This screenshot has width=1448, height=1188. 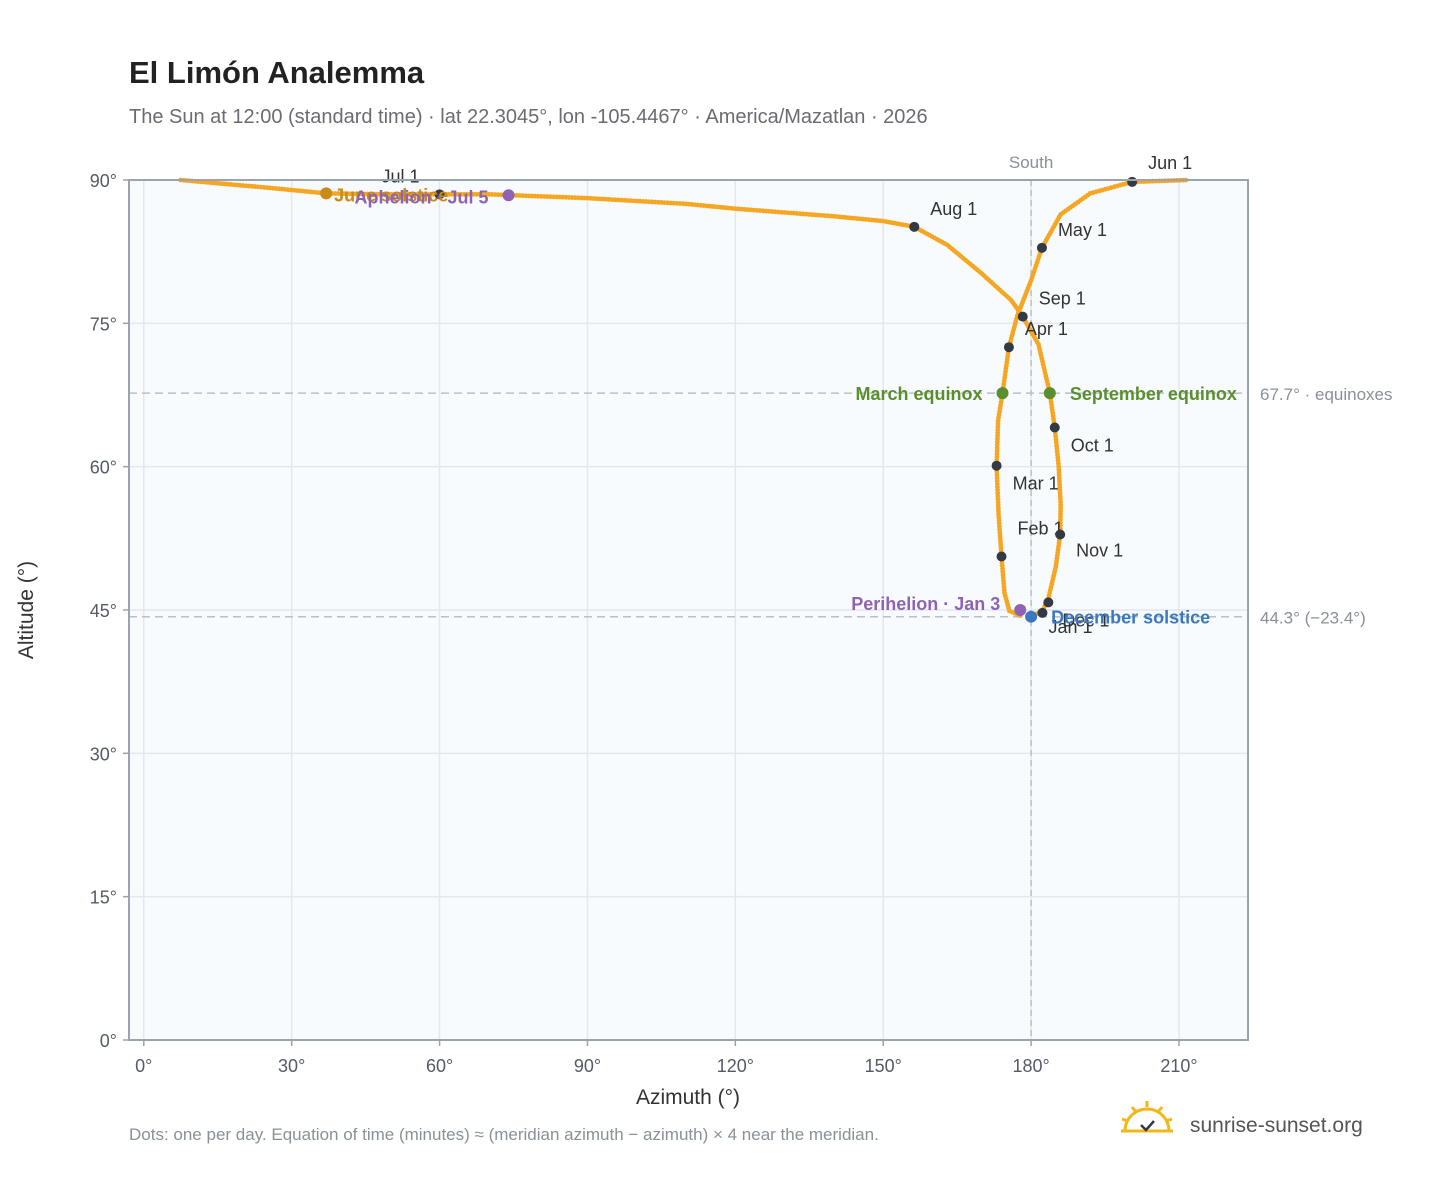 I want to click on y-tick-label: 0°, so click(x=108, y=1041).